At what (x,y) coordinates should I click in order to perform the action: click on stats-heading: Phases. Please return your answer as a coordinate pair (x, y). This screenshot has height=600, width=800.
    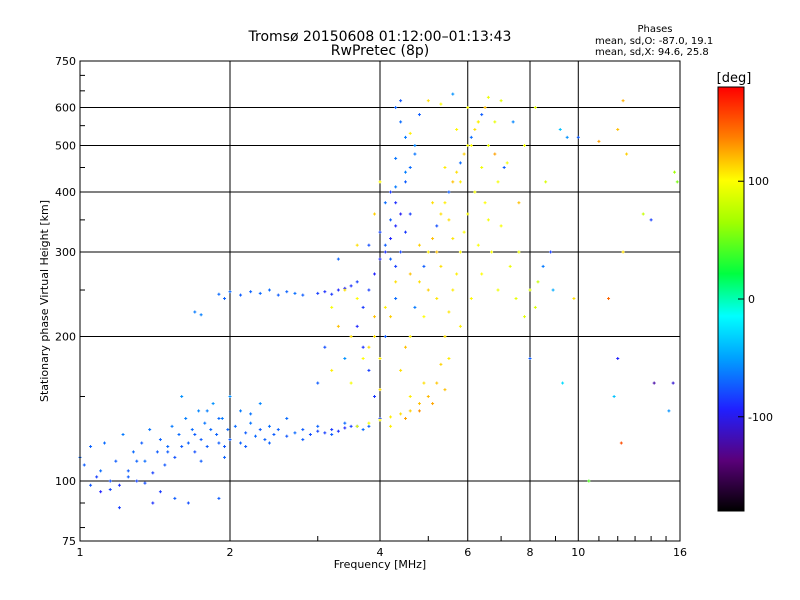
    Looking at the image, I should click on (654, 29).